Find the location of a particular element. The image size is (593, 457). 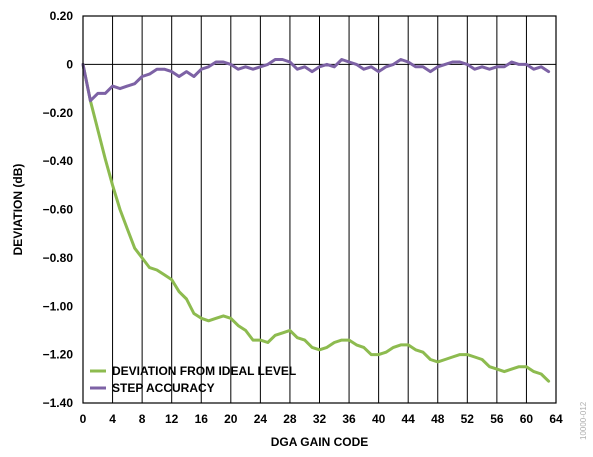

x-tick-label: 52 is located at coordinates (468, 419).